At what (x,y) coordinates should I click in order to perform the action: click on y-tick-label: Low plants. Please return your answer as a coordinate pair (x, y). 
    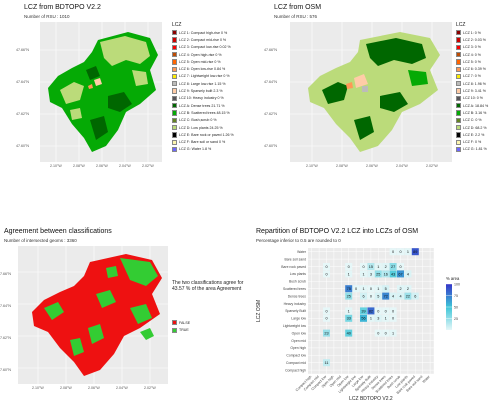
    Looking at the image, I should click on (298, 274).